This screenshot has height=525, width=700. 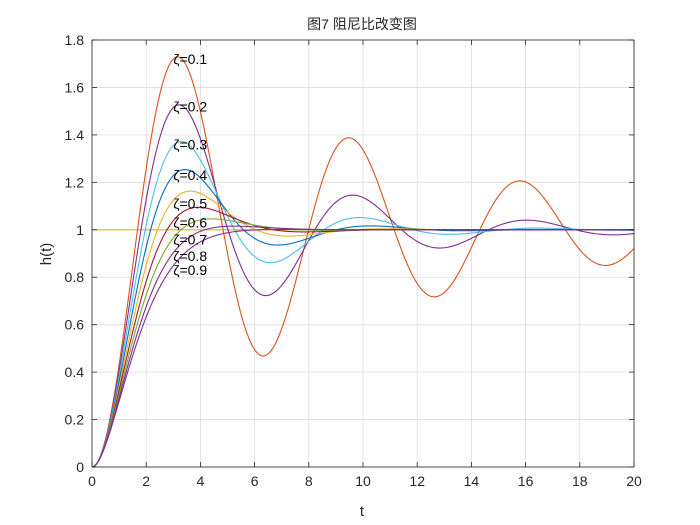 What do you see at coordinates (634, 481) in the screenshot?
I see `x-tick-label: 20` at bounding box center [634, 481].